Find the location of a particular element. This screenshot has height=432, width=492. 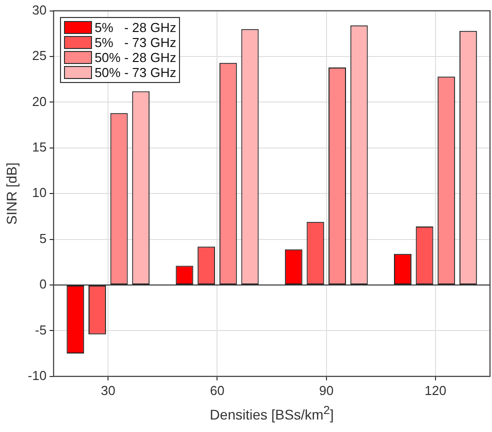

x-tick-label: 60 is located at coordinates (217, 390).